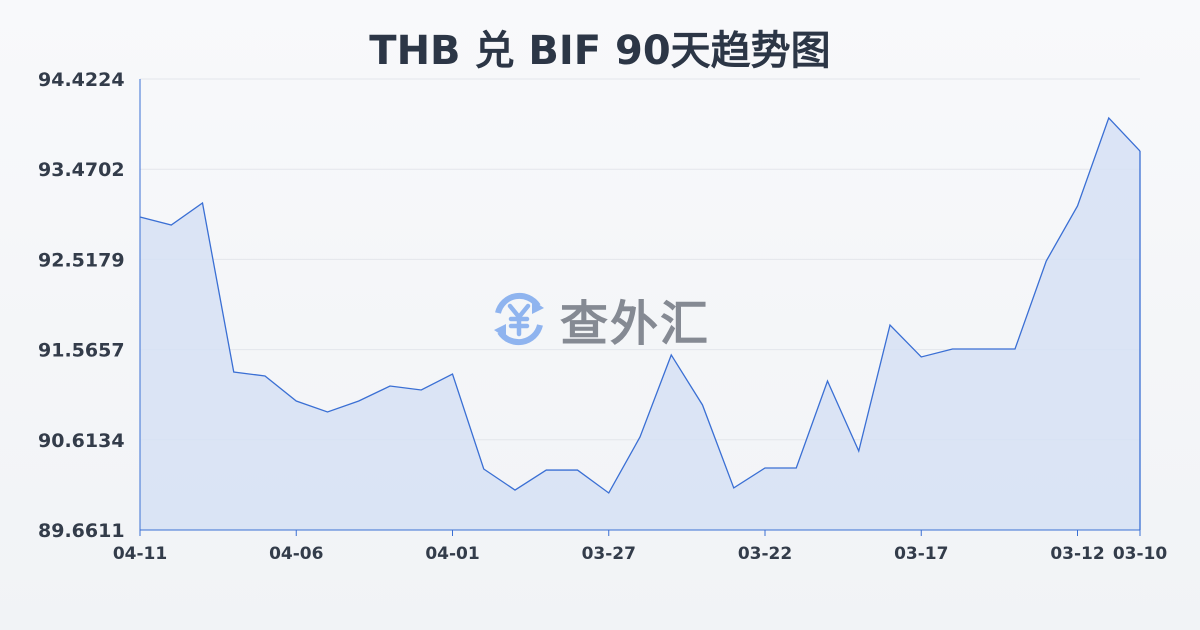 The height and width of the screenshot is (630, 1200). Describe the element at coordinates (140, 554) in the screenshot. I see `x-tick-label: 04-11` at that location.